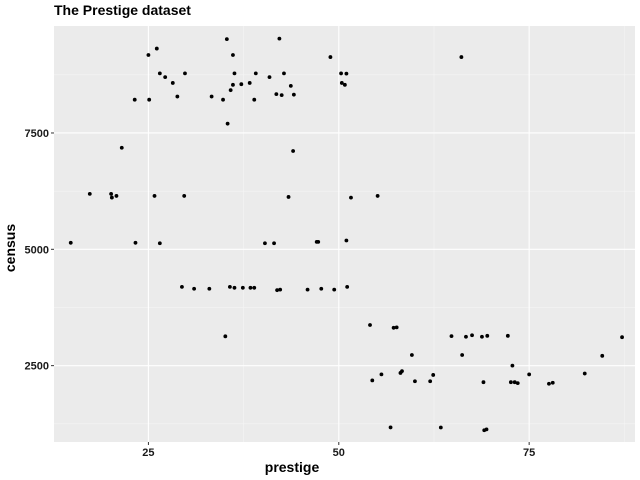 The image size is (640, 480). What do you see at coordinates (10, 248) in the screenshot?
I see `y-axis-title: census` at bounding box center [10, 248].